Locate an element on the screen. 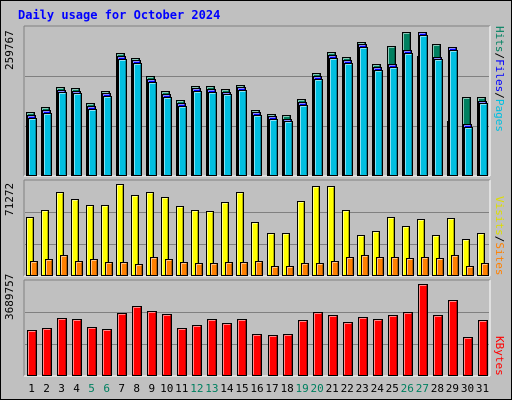 The height and width of the screenshot is (400, 512). legend-sites-visits: Visits/Sites is located at coordinates (499, 236).